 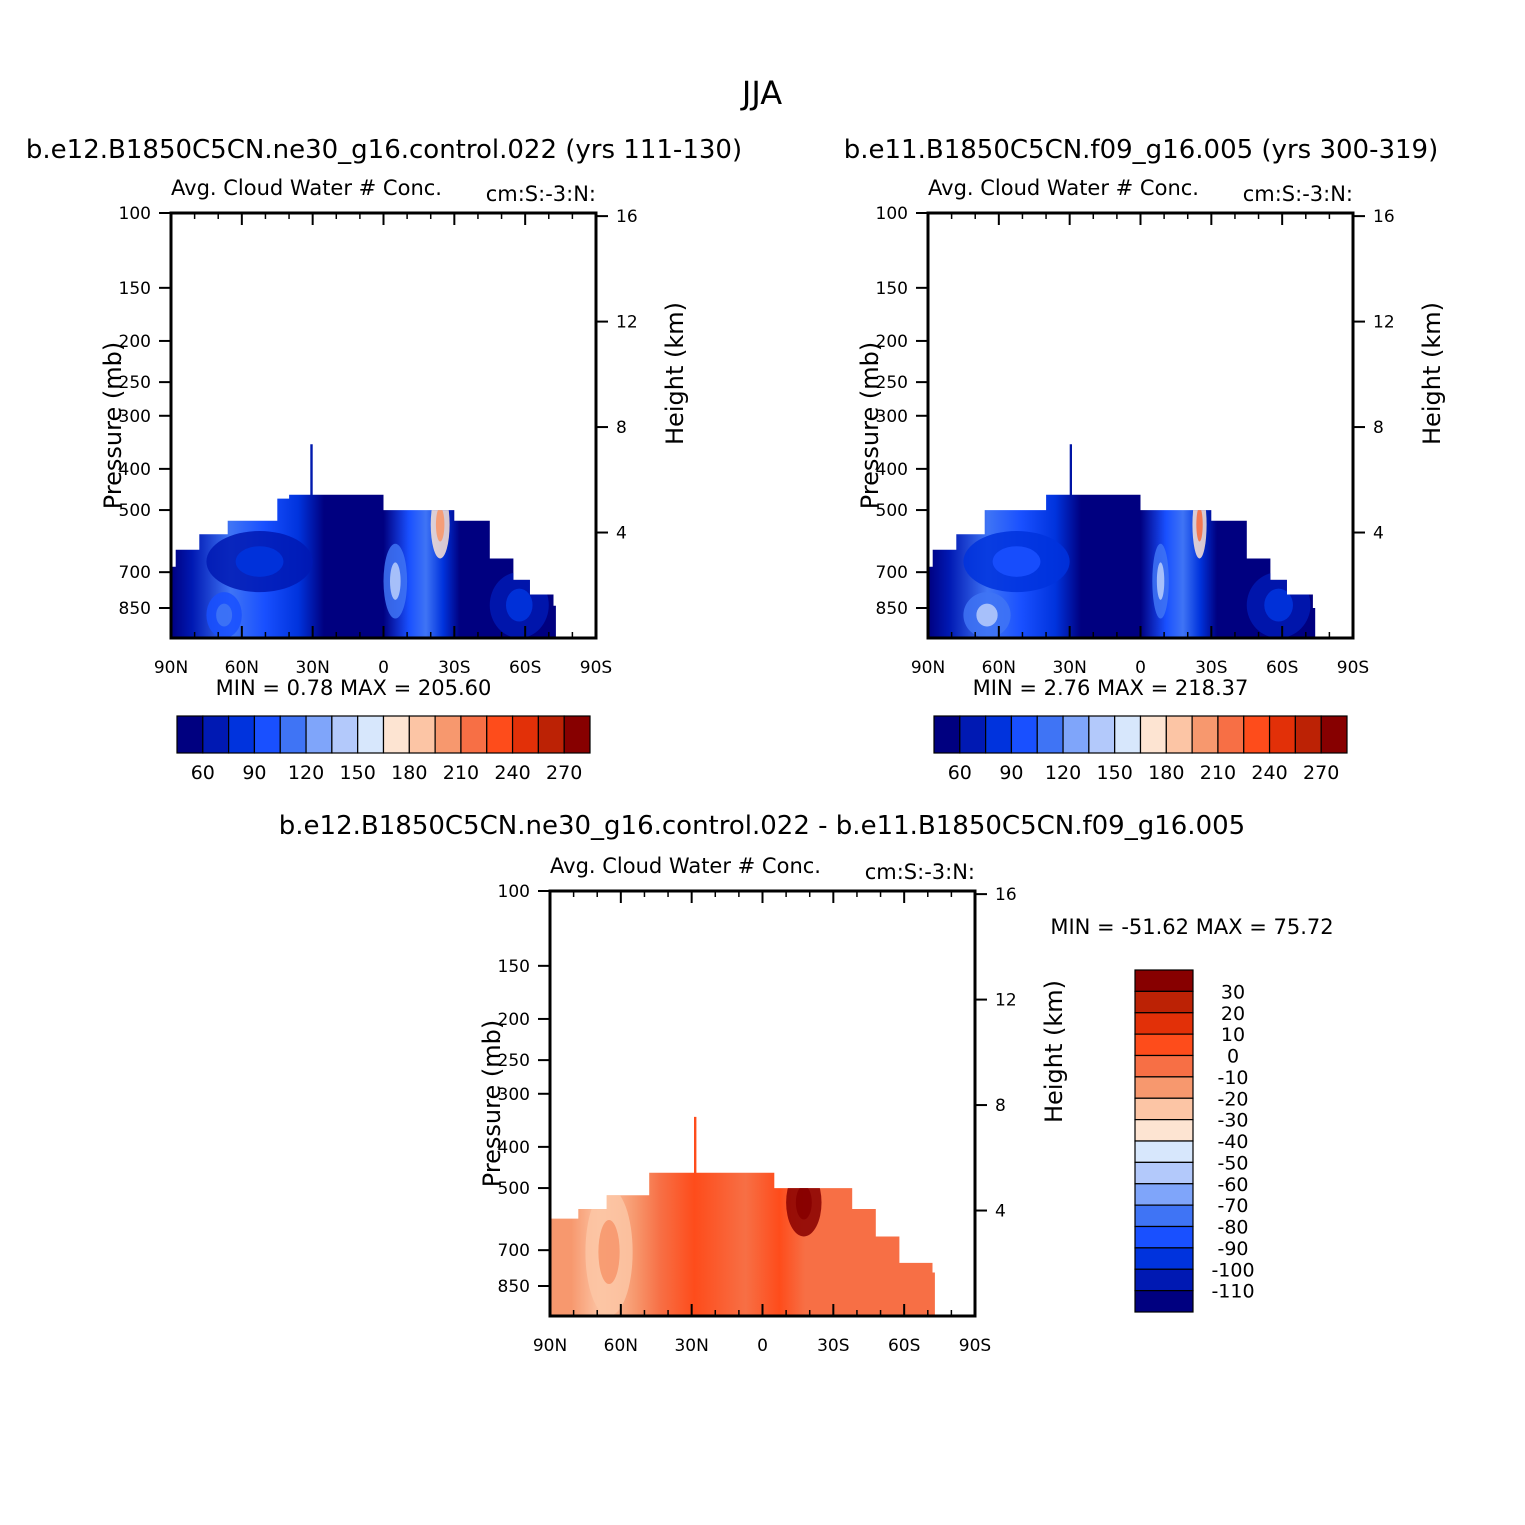 What do you see at coordinates (1232, 1292) in the screenshot?
I see `colorbar-label: -110` at bounding box center [1232, 1292].